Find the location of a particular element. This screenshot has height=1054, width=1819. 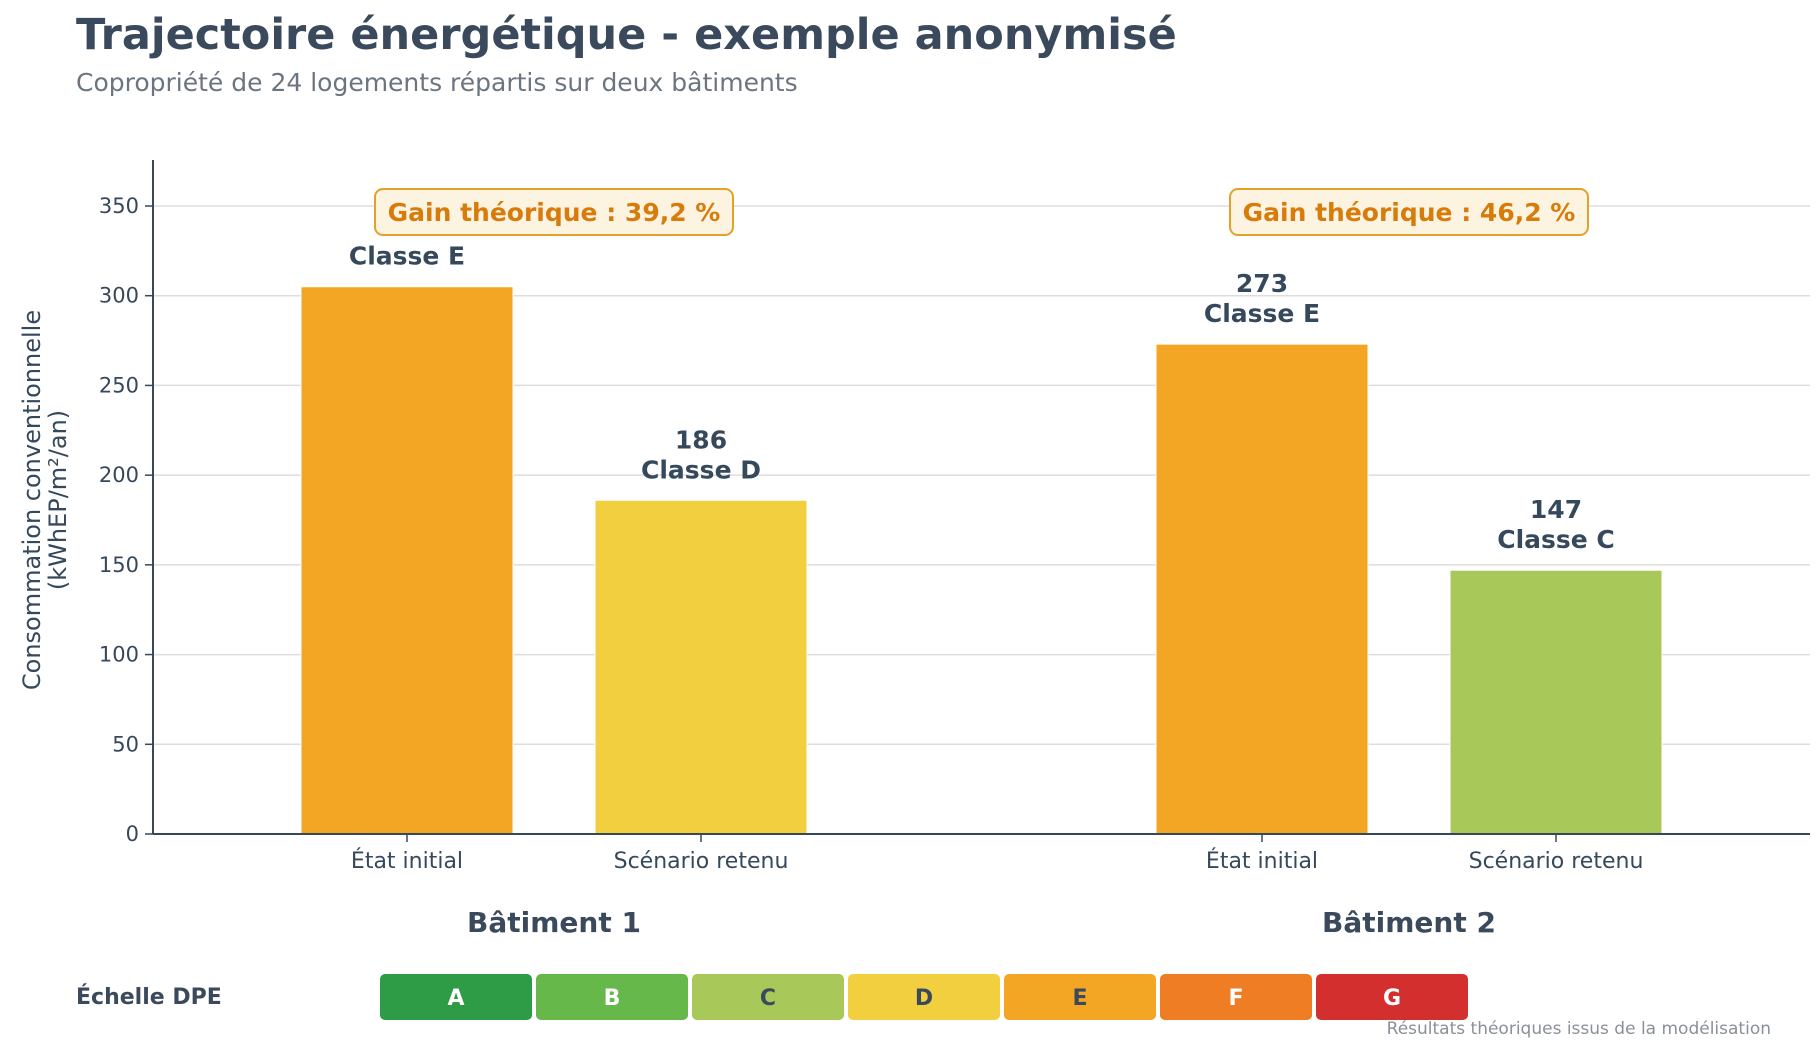

dpe-class-letter: D is located at coordinates (924, 998).